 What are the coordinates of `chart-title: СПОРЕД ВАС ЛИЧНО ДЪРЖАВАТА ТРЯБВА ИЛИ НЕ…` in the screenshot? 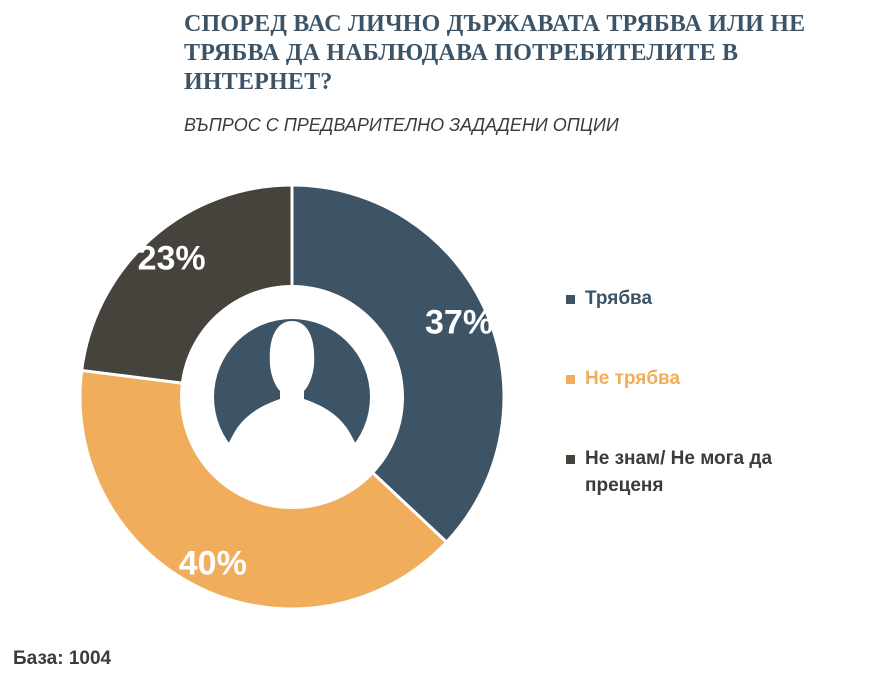 It's located at (495, 53).